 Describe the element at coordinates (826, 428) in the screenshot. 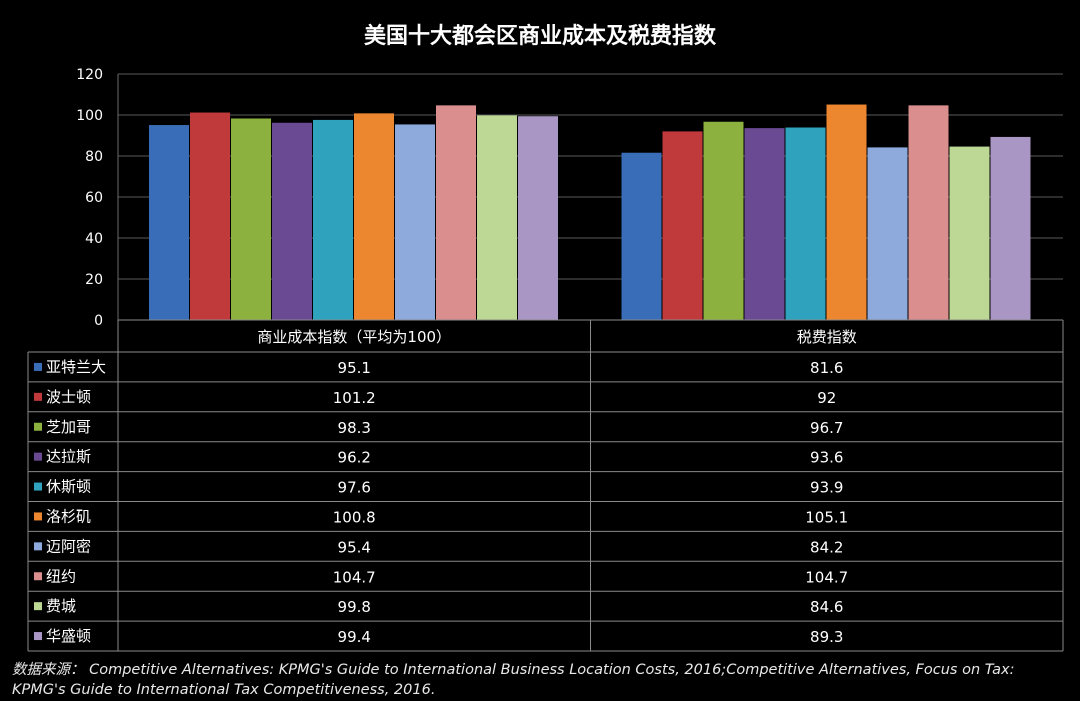

I see `table-cell-value: 96.7` at that location.